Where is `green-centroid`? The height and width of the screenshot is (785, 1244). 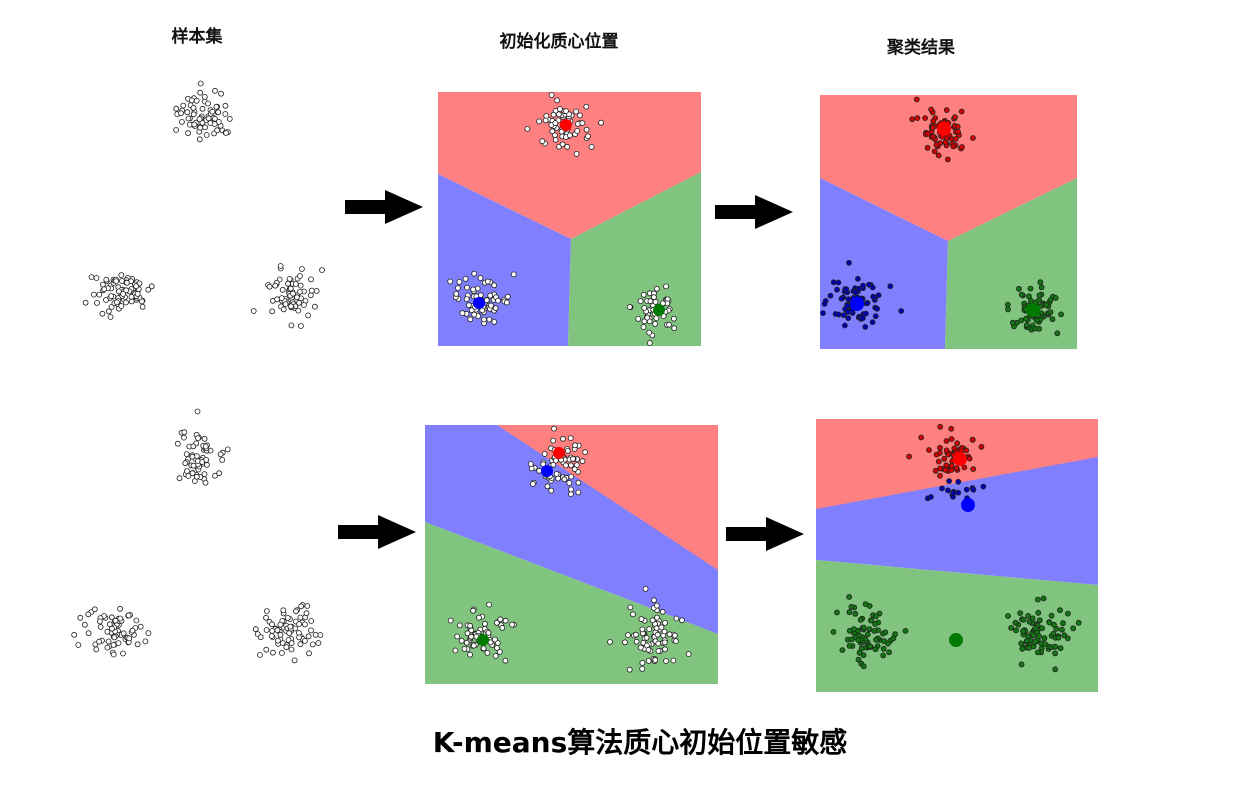
green-centroid is located at coordinates (483, 640).